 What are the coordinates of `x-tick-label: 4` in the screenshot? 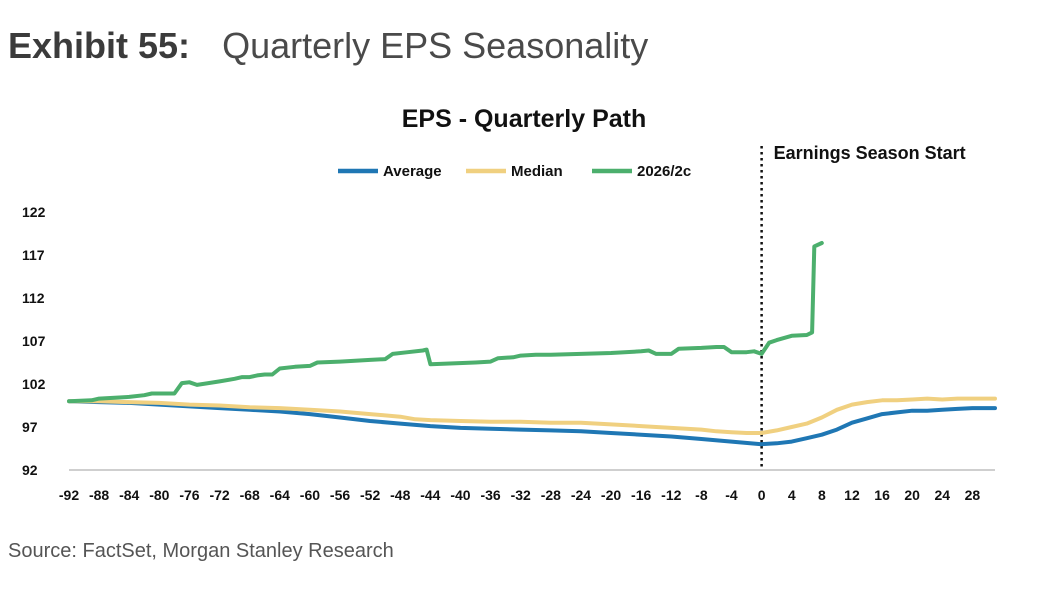 It's located at (792, 495).